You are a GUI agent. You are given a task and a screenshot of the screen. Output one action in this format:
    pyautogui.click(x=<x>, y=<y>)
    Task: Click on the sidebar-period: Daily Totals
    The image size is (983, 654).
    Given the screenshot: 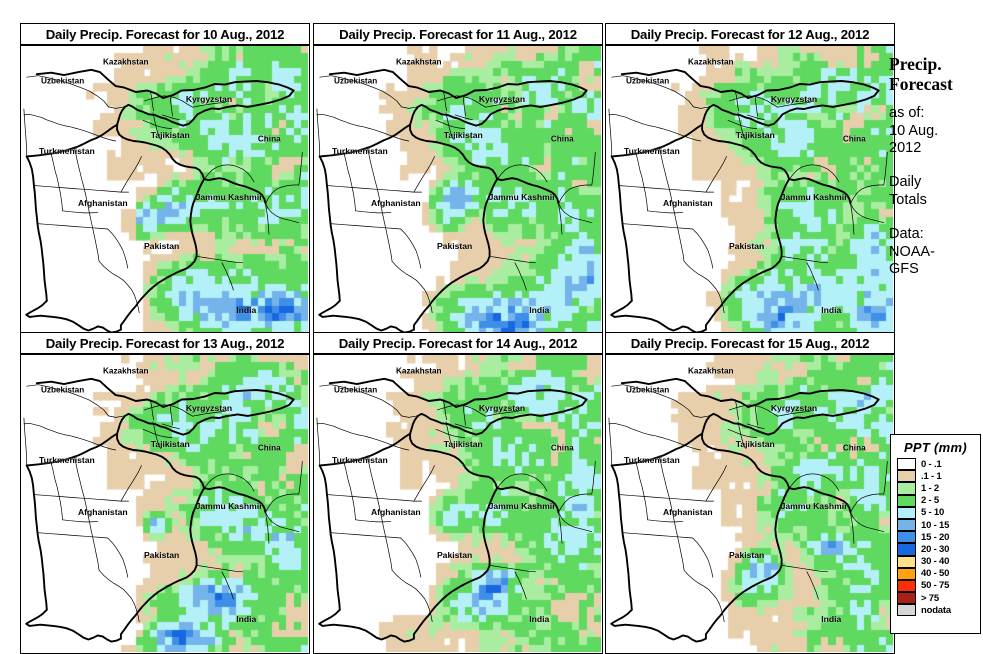 What is the action you would take?
    pyautogui.click(x=936, y=191)
    